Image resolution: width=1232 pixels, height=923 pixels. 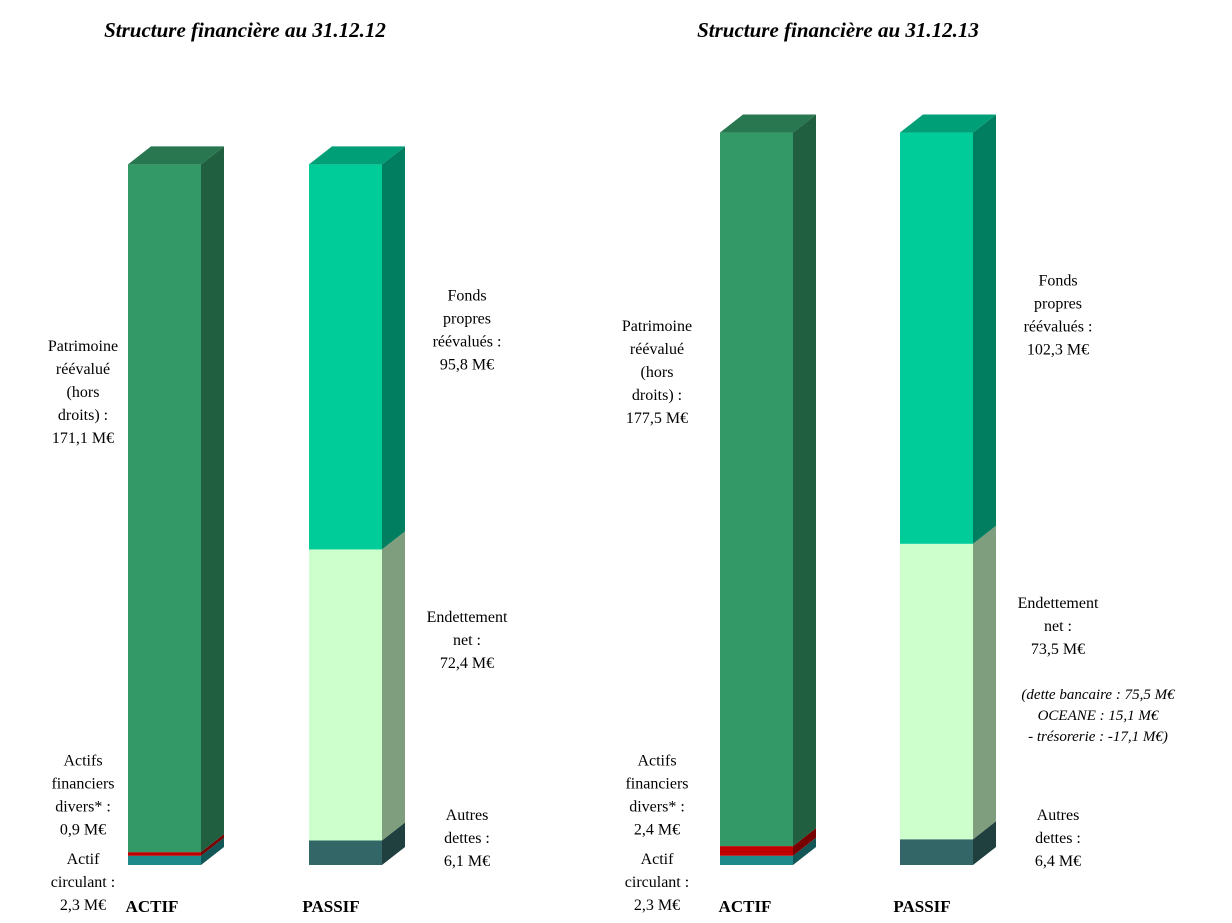 I want to click on label-actif-actifs-financiers-line-3: 2,4 M€, so click(x=657, y=830).